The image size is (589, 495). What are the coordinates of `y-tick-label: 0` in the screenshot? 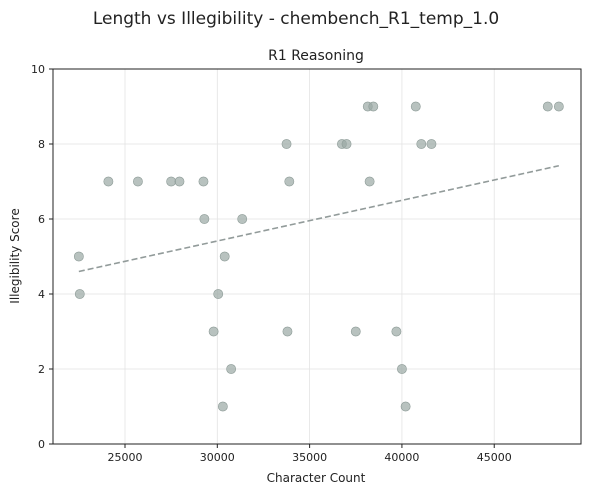 It's located at (41, 444).